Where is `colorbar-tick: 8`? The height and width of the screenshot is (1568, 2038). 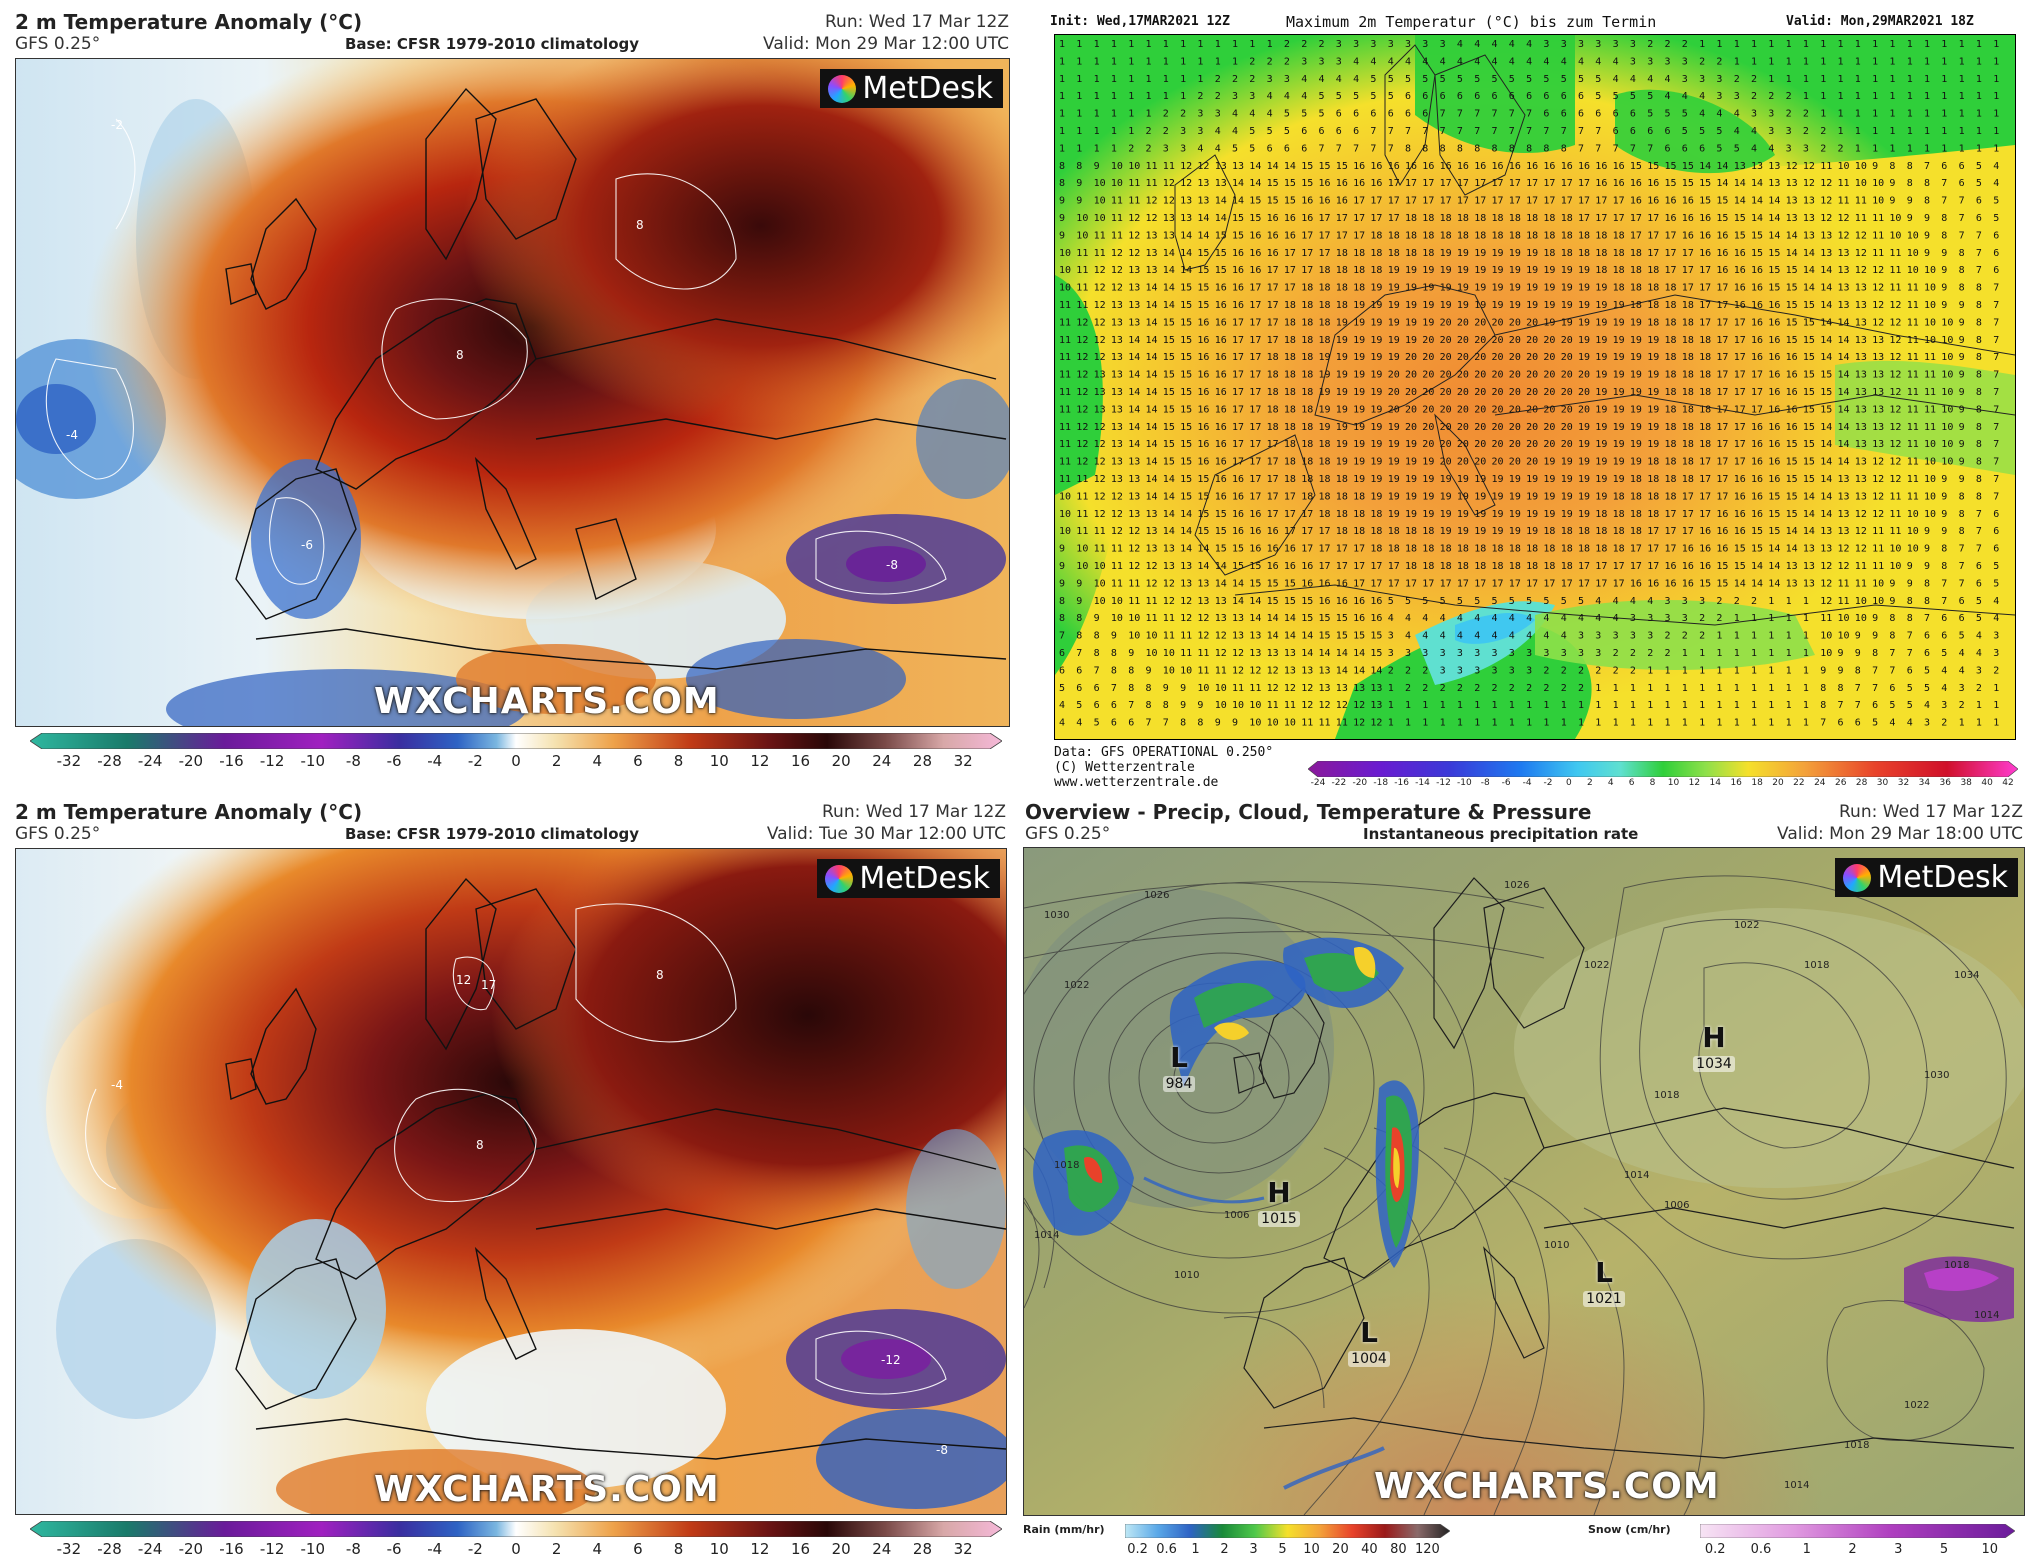 colorbar-tick: 8 is located at coordinates (678, 1549).